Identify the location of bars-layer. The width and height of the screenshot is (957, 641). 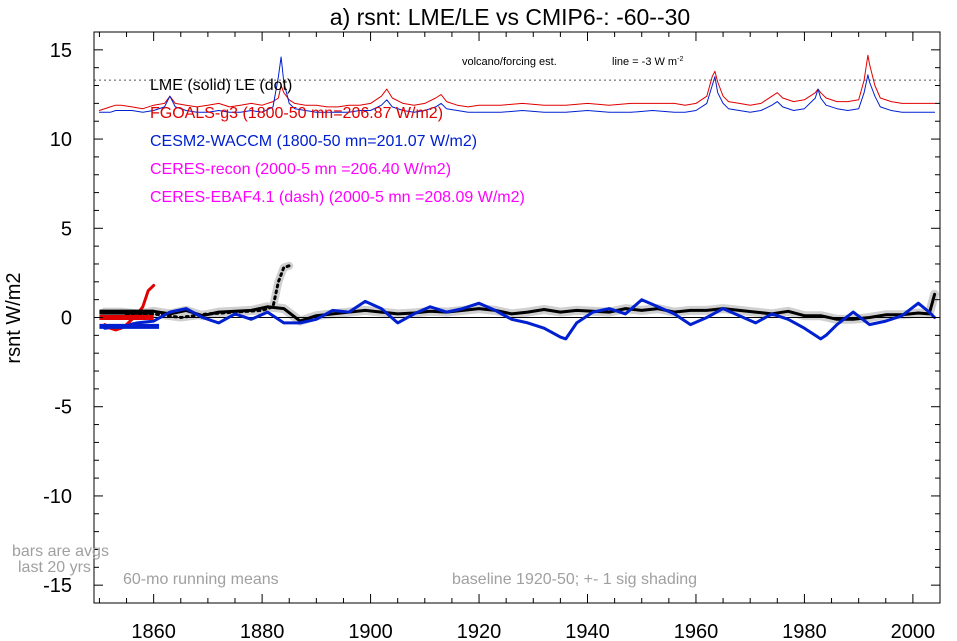
(129, 319).